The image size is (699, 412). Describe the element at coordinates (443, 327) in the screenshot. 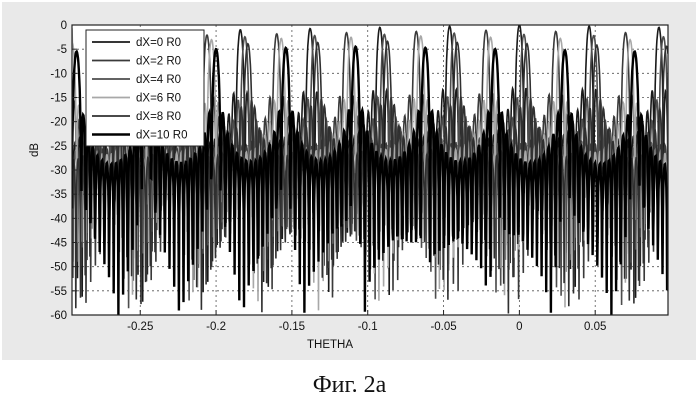

I see `x-tick-label: -0.05` at that location.